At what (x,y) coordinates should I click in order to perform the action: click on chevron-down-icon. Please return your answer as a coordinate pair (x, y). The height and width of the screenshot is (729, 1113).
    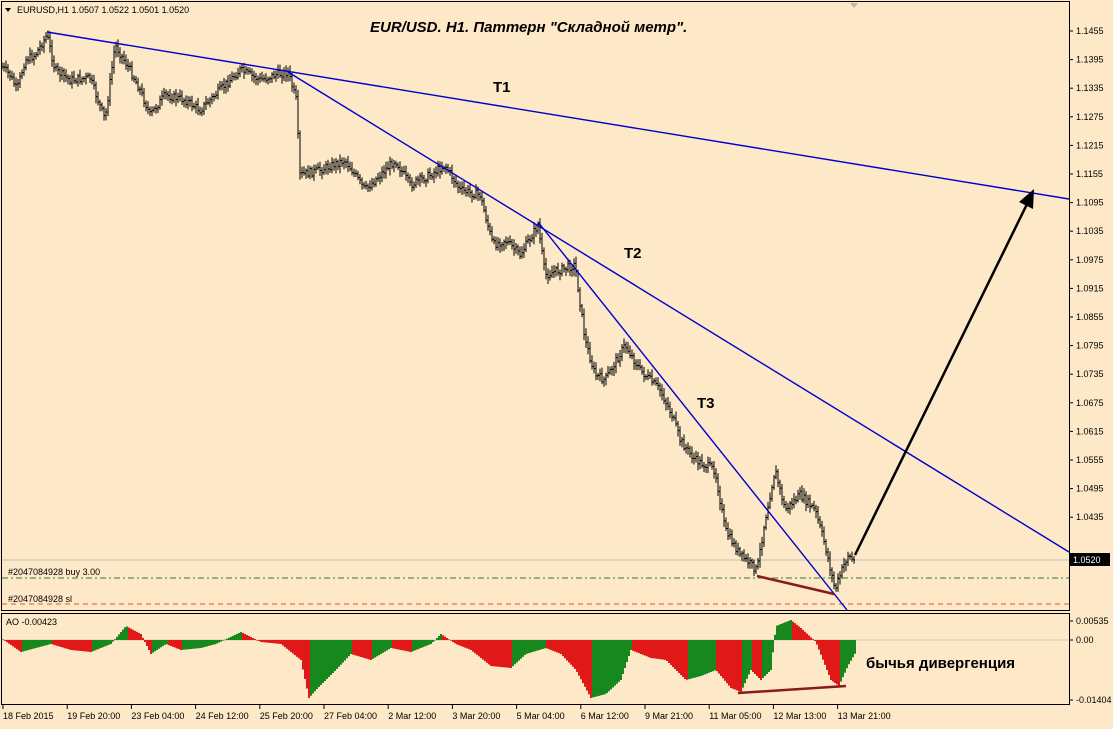
    Looking at the image, I should click on (8, 10).